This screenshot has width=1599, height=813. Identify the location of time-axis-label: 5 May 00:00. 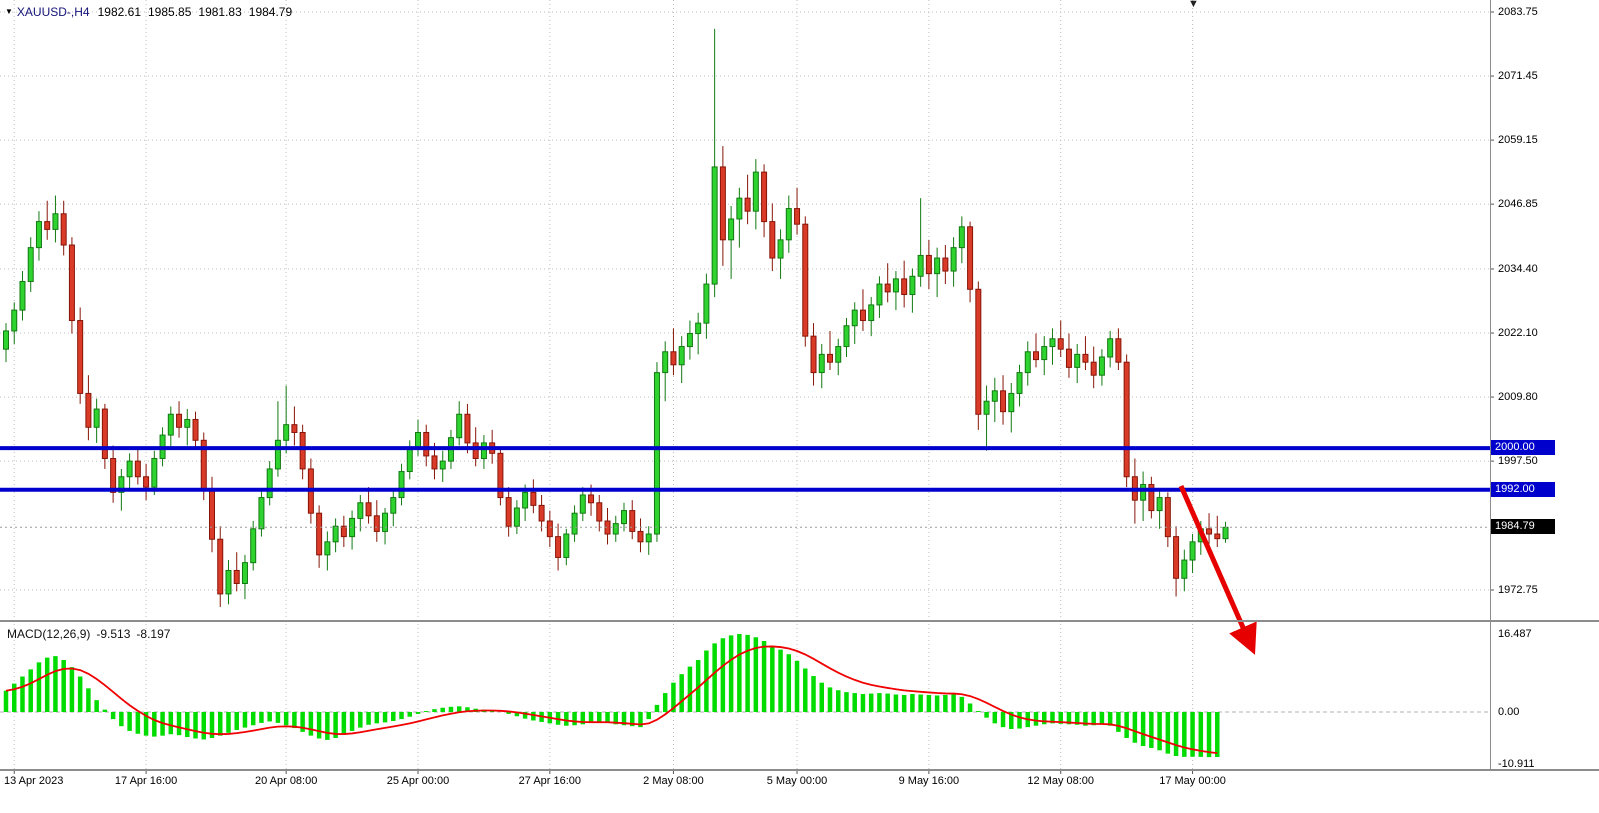
(797, 781).